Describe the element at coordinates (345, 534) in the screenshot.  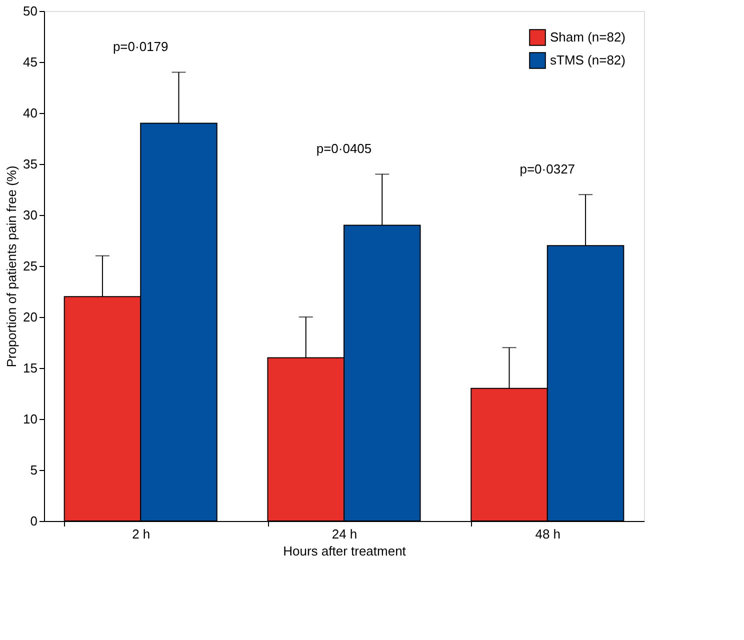
I see `x-tick-label: 24 h` at that location.